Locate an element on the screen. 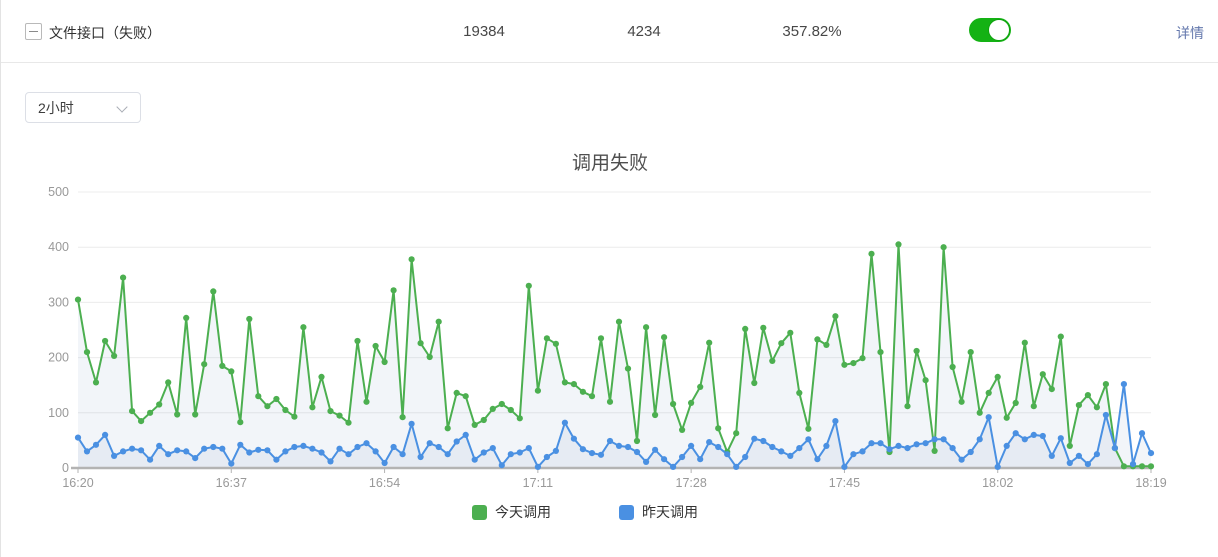 This screenshot has height=557, width=1218. legend-item-yesterday: 昨天调用 is located at coordinates (658, 512).